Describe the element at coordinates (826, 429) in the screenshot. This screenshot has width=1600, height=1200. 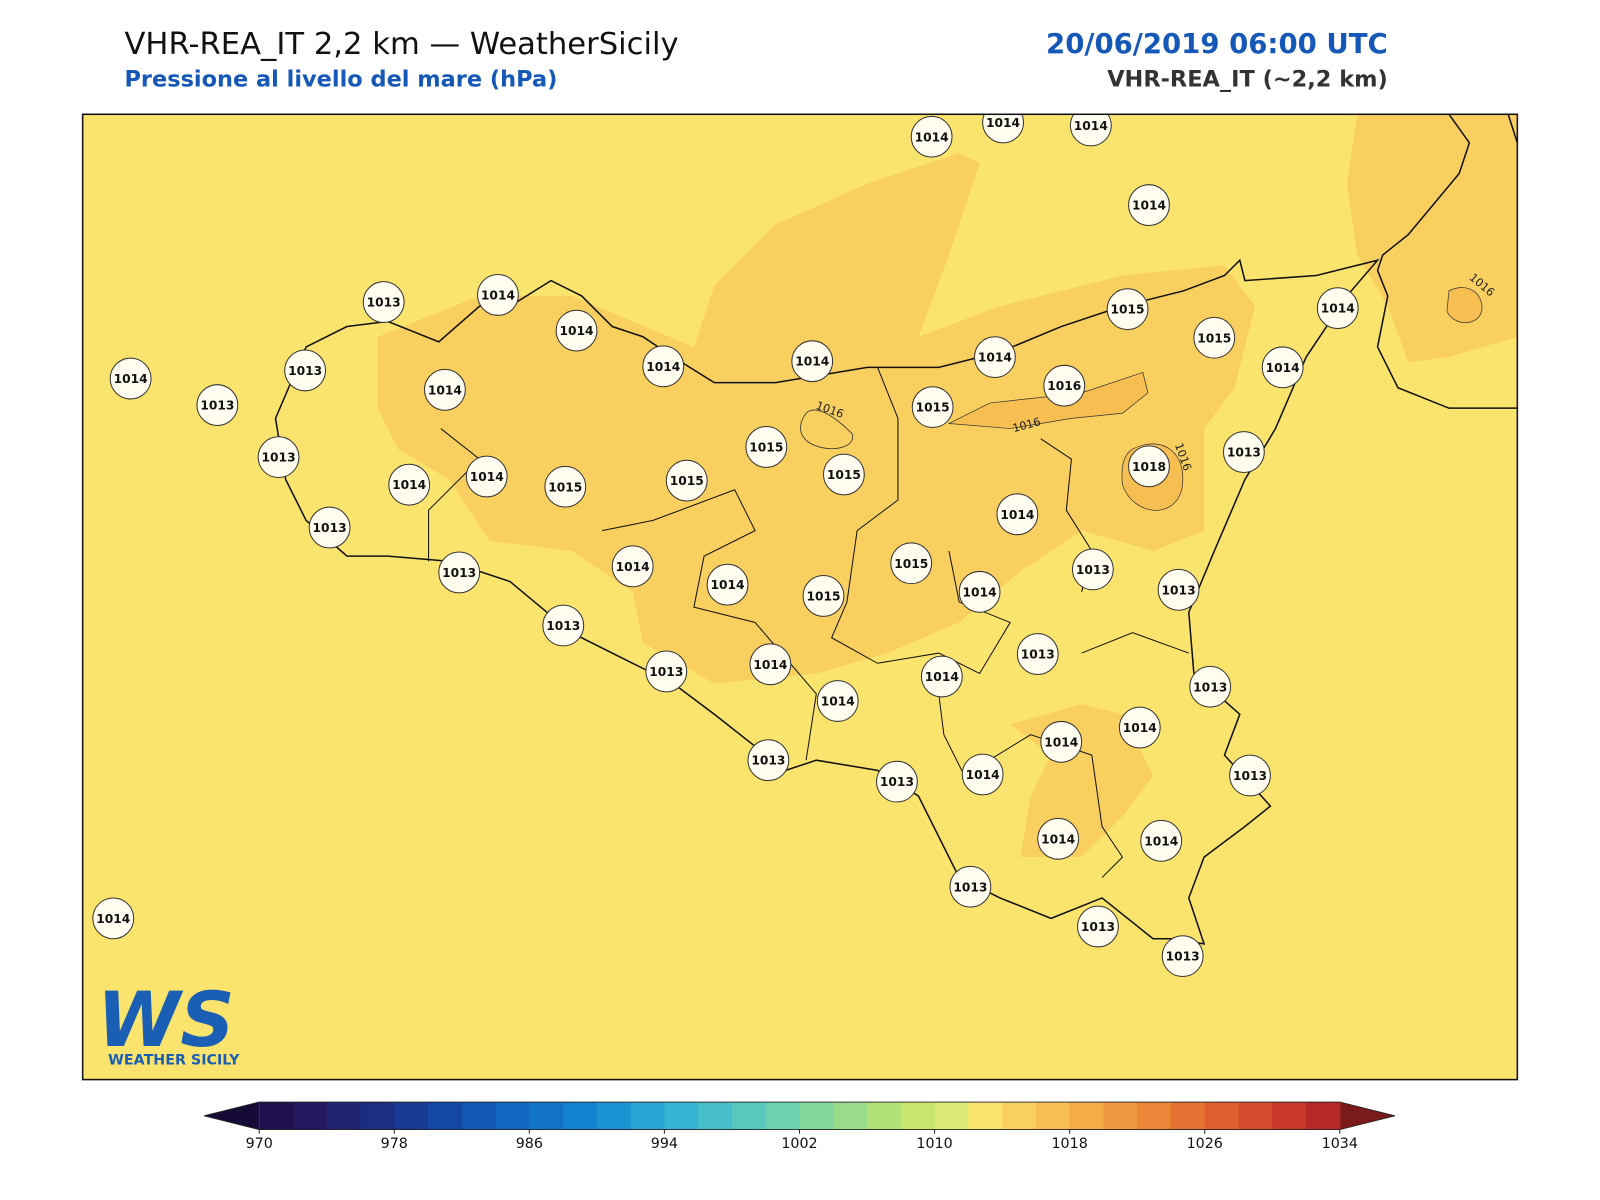
I see `isobar` at that location.